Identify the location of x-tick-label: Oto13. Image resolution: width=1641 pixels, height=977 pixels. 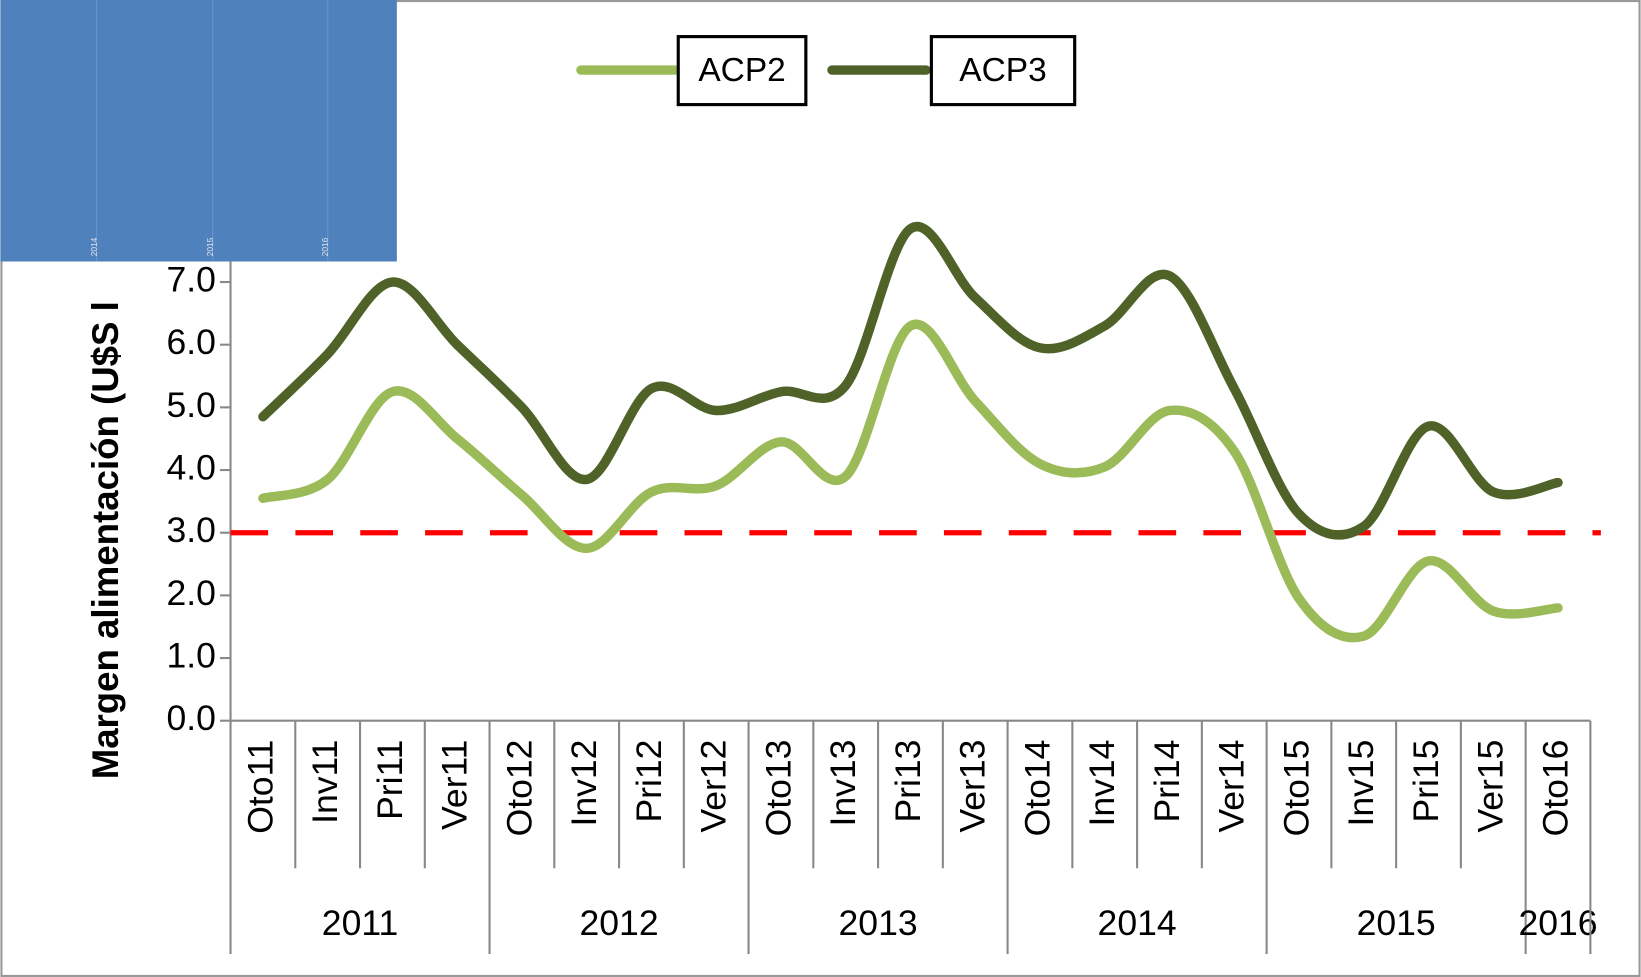
(778, 788).